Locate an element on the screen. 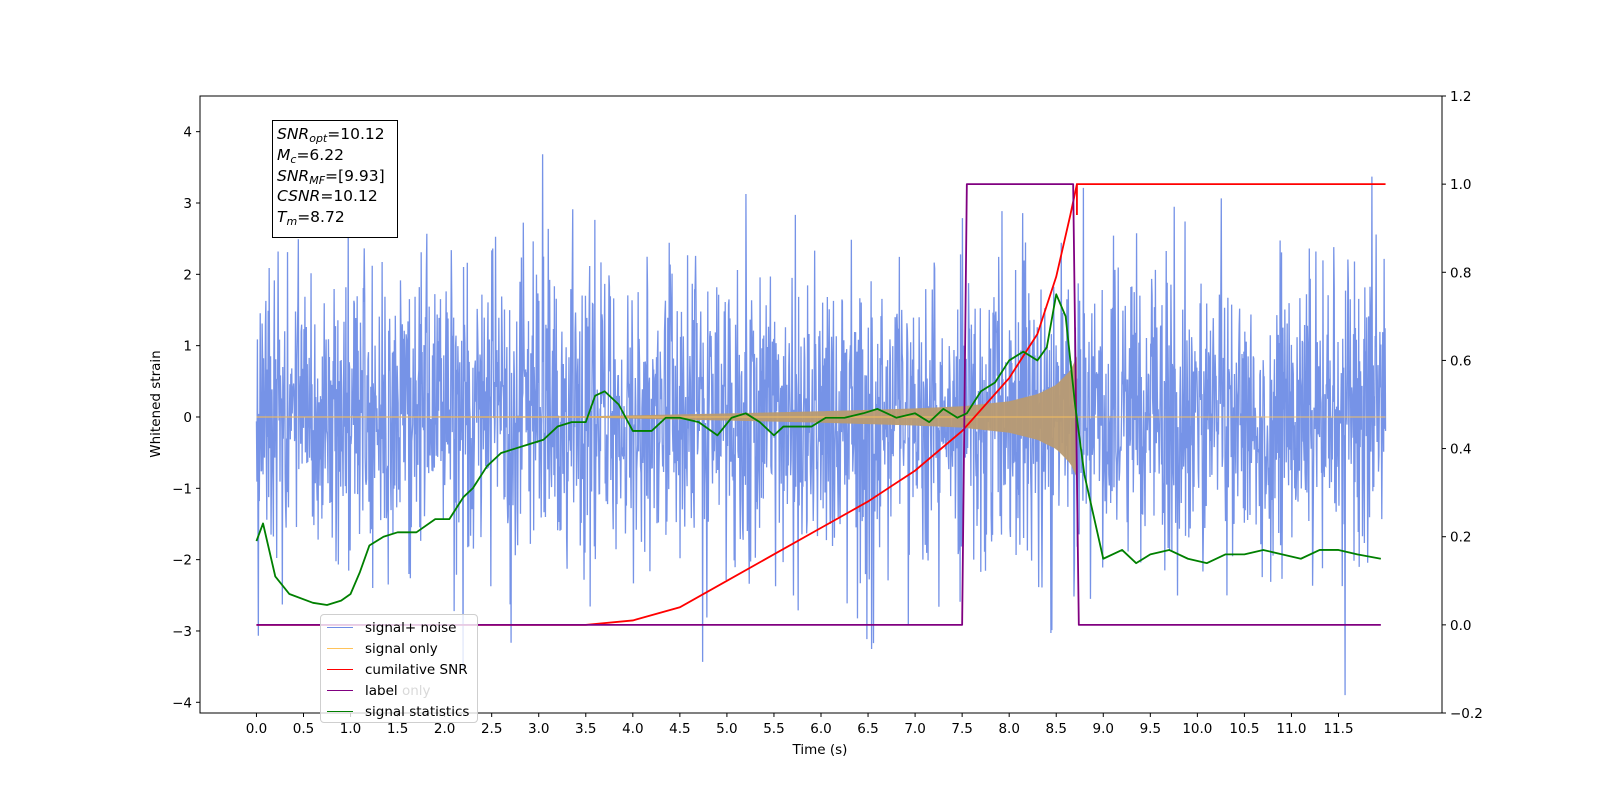 This screenshot has height=800, width=1600. legend-label: signal statistics is located at coordinates (417, 711).